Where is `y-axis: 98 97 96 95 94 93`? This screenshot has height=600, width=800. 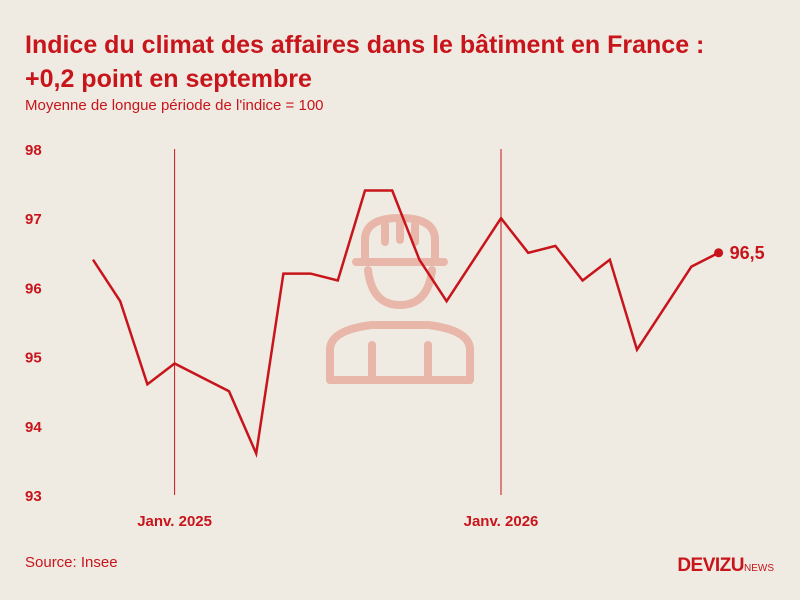
y-axis: 98 97 96 95 94 93 is located at coordinates (33, 323).